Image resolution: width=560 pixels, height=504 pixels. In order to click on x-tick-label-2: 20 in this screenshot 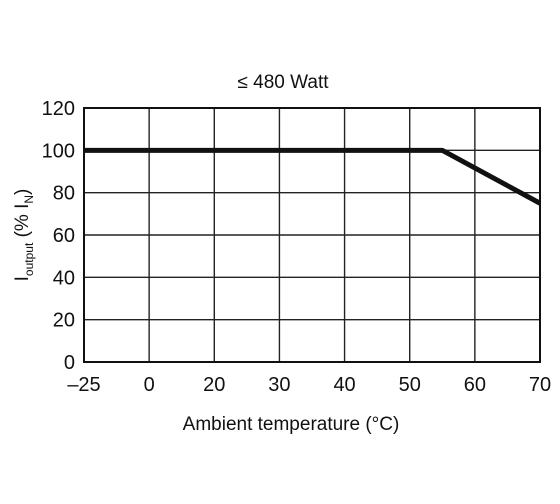, I will do `click(214, 385)`.